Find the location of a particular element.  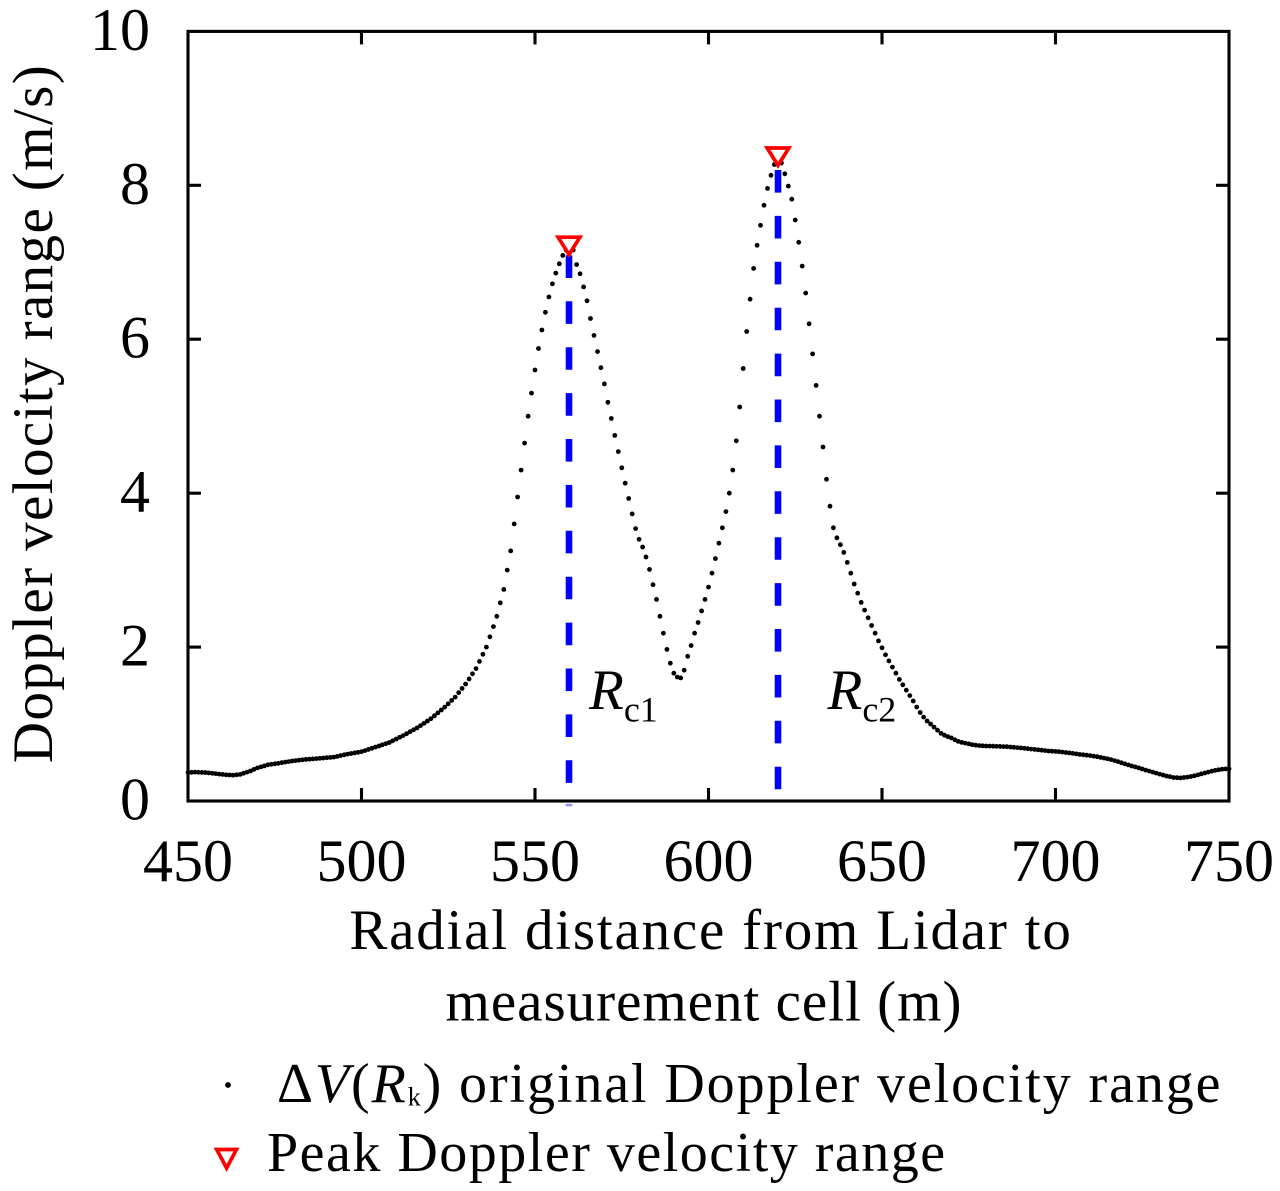

svg-text: 550 is located at coordinates (535, 861).